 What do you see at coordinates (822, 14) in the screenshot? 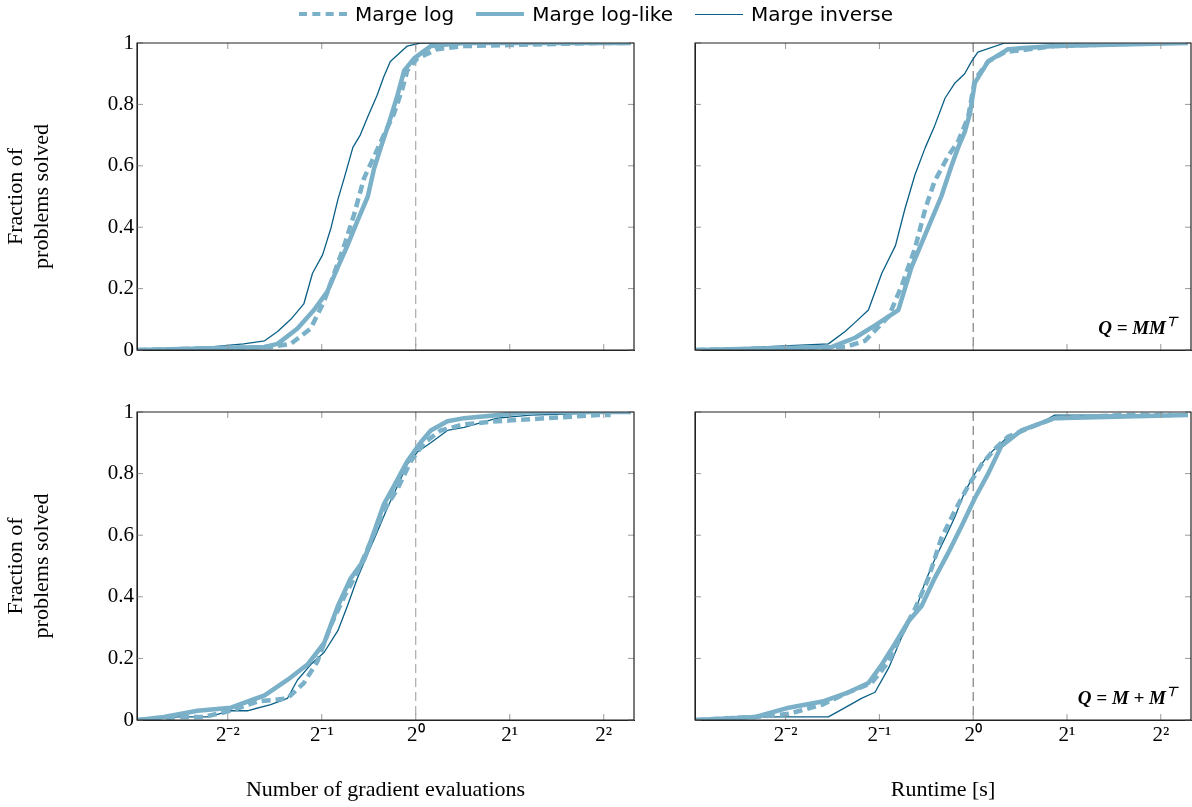
I see `legend-label: Marge inverse` at bounding box center [822, 14].